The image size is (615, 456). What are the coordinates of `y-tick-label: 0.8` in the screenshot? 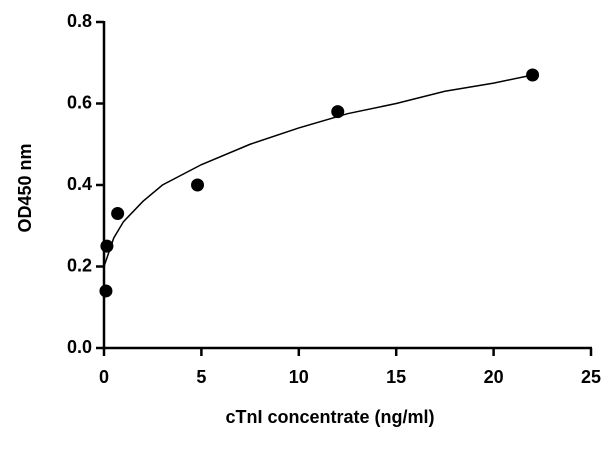 It's located at (79, 21).